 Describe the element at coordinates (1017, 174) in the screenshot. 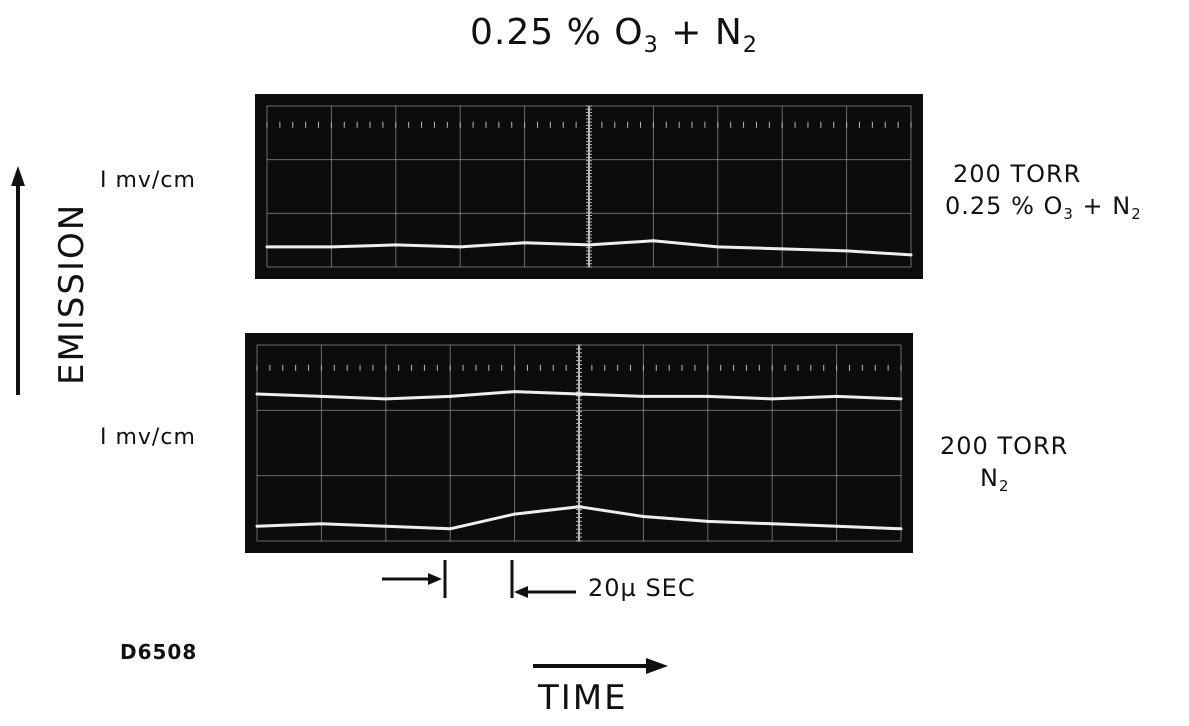

I see `pressure-label-top: 200 TORR` at that location.